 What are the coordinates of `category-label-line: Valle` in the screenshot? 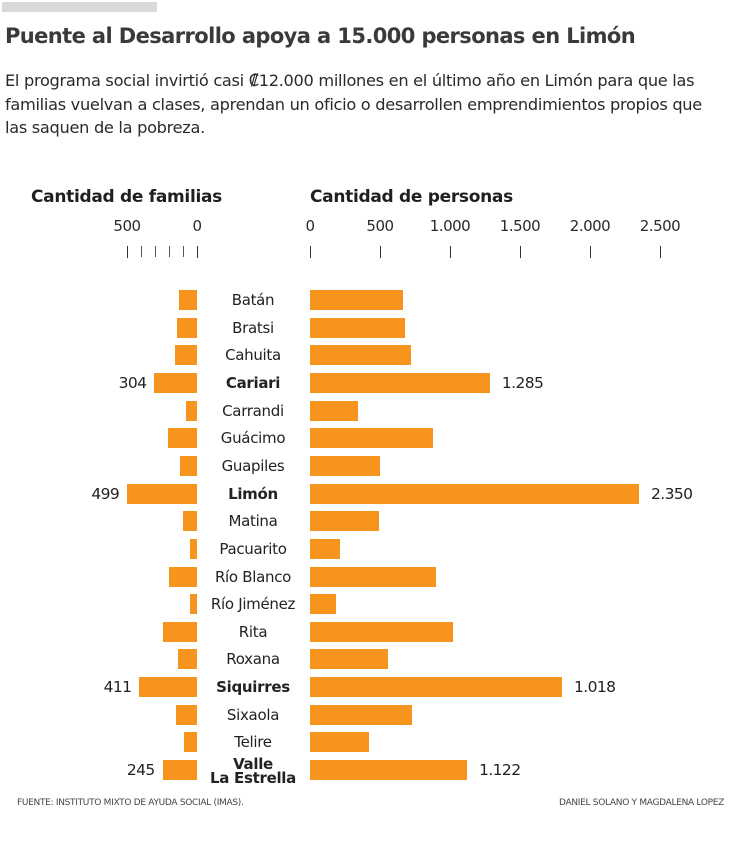 It's located at (253, 764).